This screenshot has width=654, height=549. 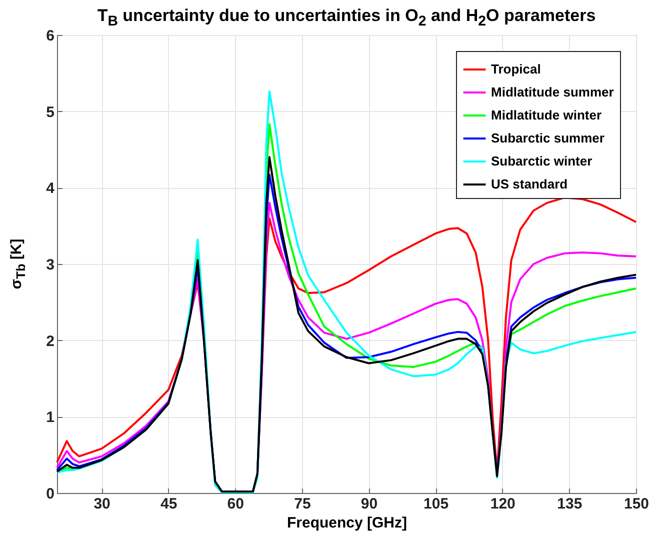 I want to click on x-tick-label: 120, so click(x=503, y=504).